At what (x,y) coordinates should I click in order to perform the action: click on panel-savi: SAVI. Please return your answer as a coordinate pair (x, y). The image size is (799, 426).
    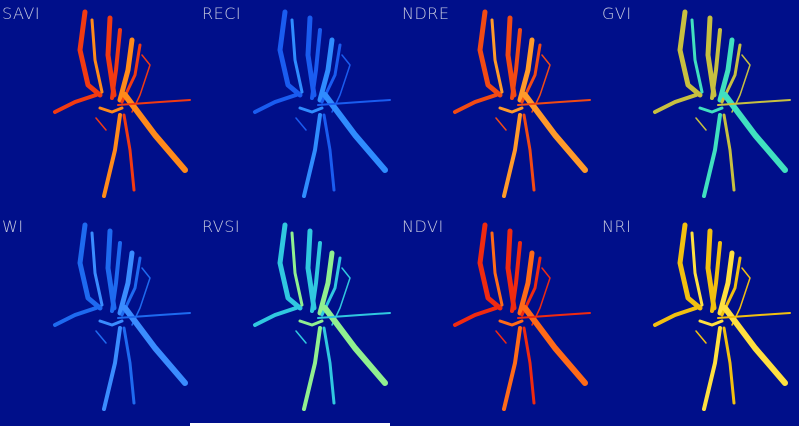
    Looking at the image, I should click on (99, 106).